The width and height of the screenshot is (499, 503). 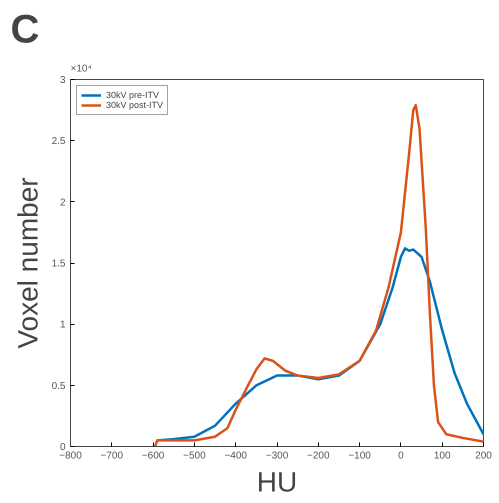 What do you see at coordinates (277, 456) in the screenshot?
I see `x-tick-label: −300` at bounding box center [277, 456].